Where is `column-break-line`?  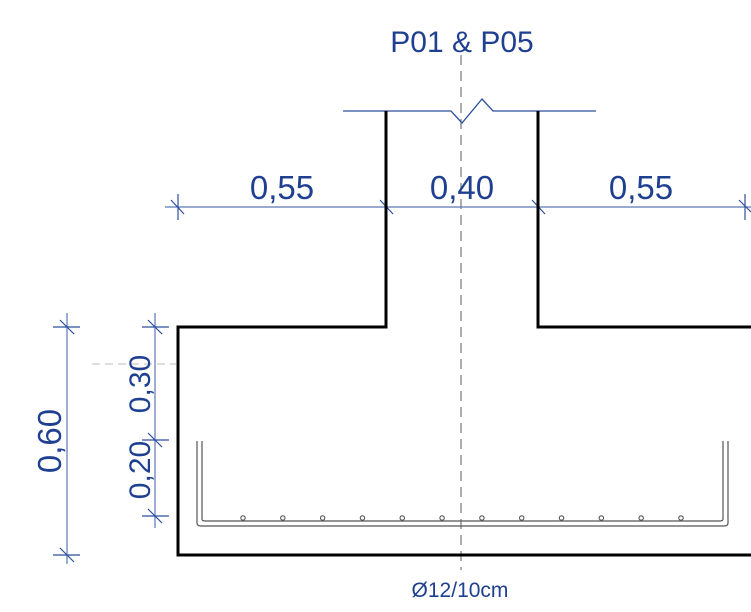
column-break-line is located at coordinates (469, 111).